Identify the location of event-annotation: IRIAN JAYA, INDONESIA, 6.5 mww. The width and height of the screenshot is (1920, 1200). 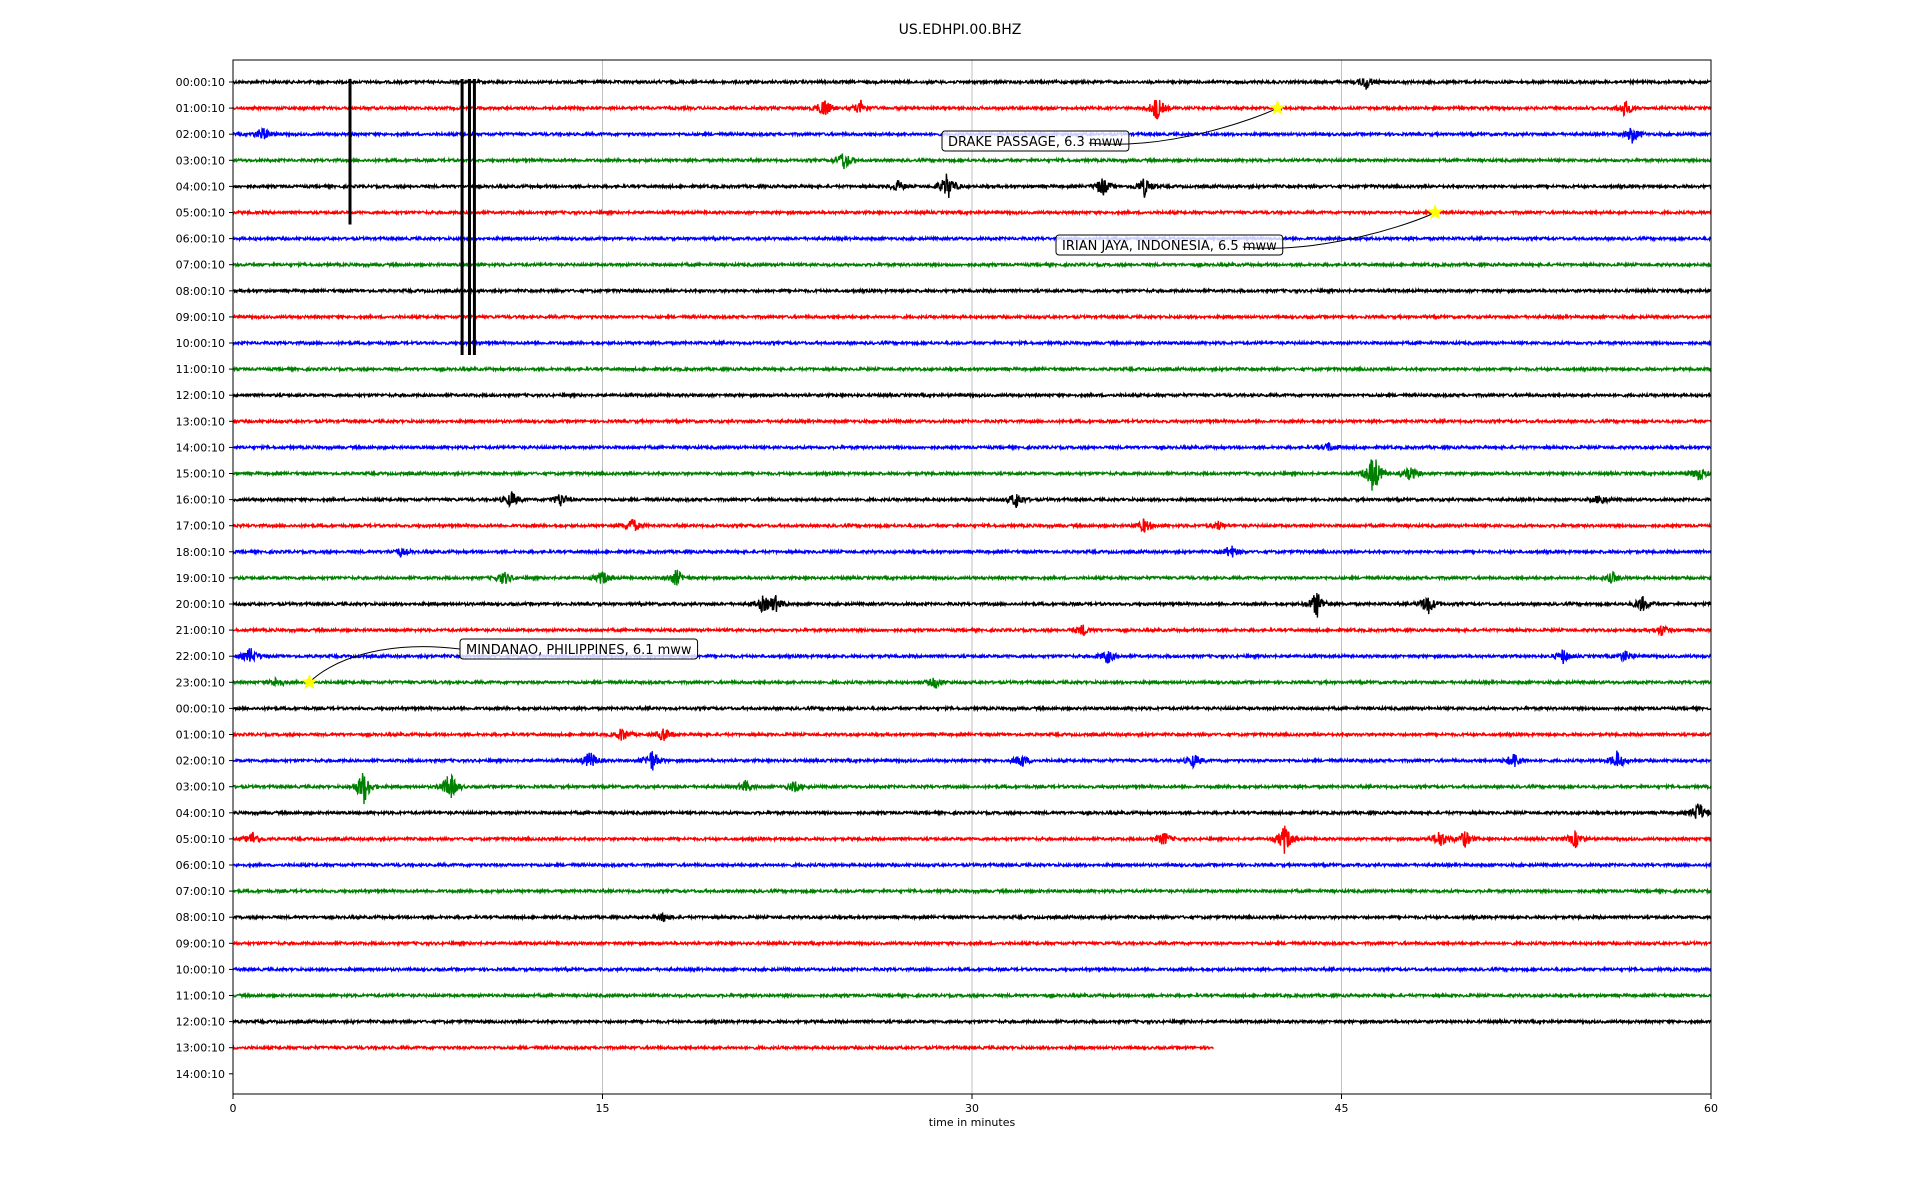
(1249, 230).